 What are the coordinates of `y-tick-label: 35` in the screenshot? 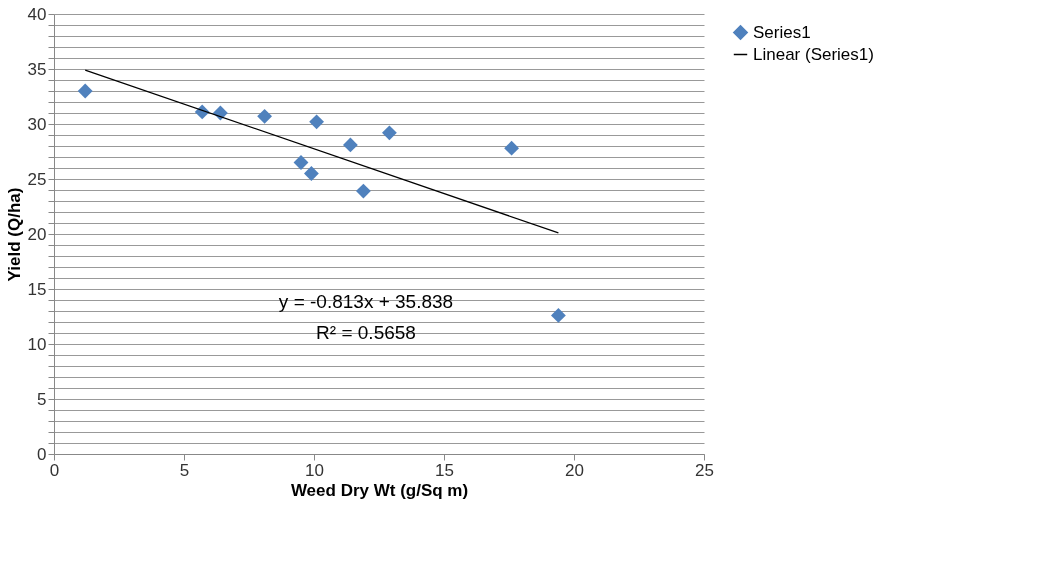 It's located at (37, 69).